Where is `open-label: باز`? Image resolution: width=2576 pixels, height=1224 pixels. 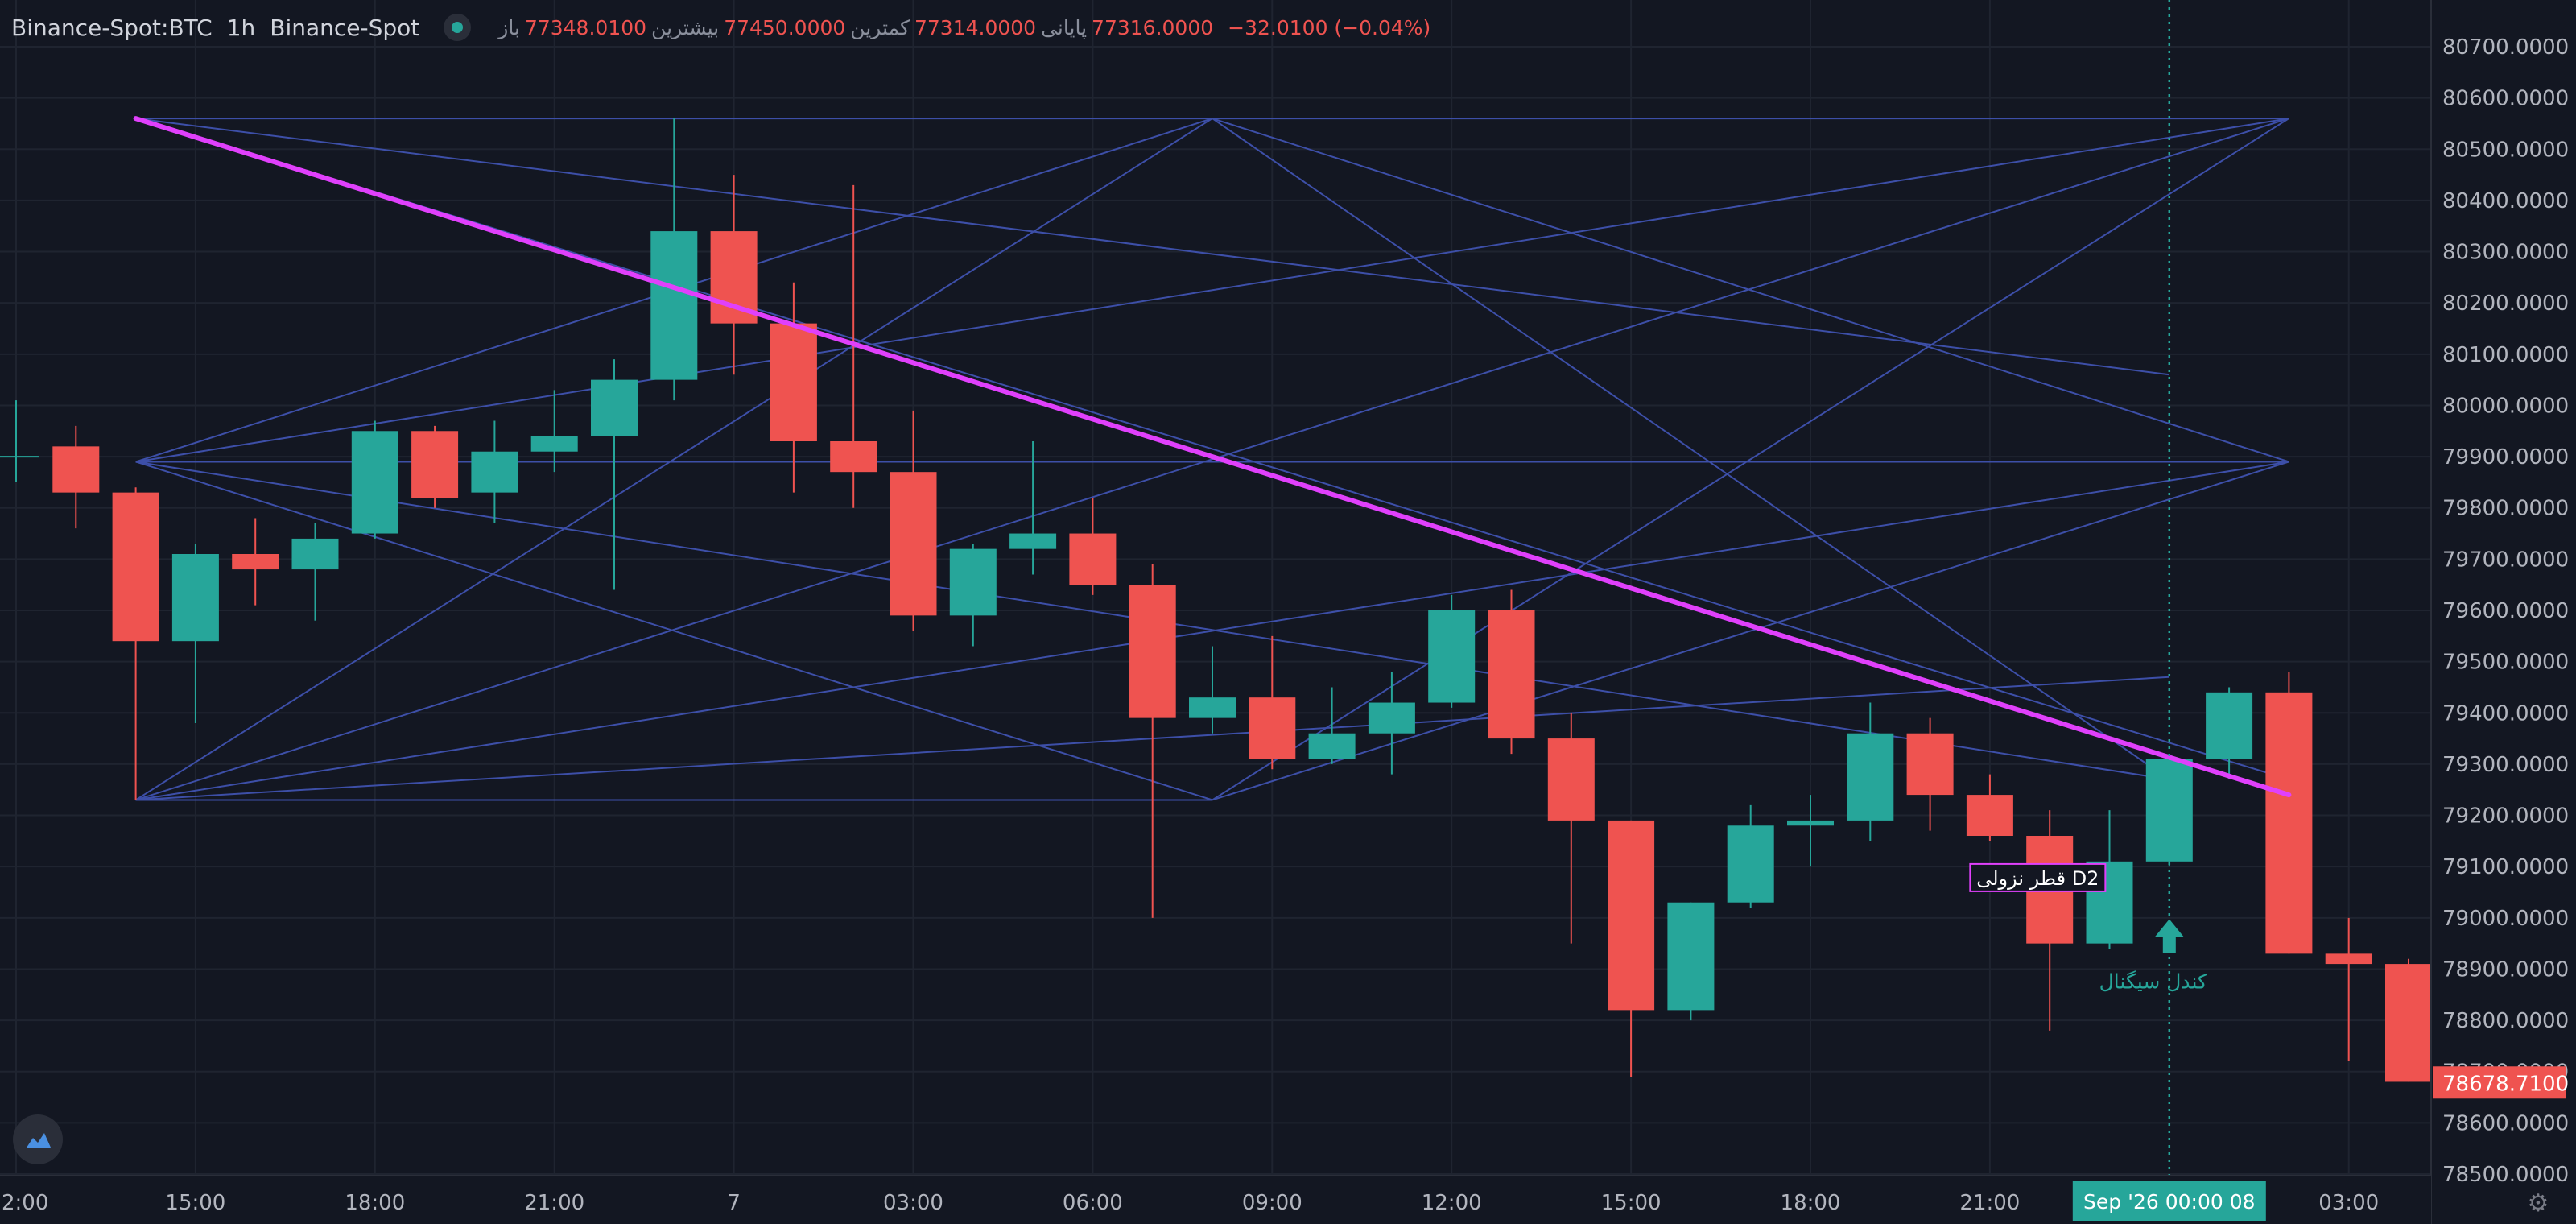
open-label: باز is located at coordinates (509, 27).